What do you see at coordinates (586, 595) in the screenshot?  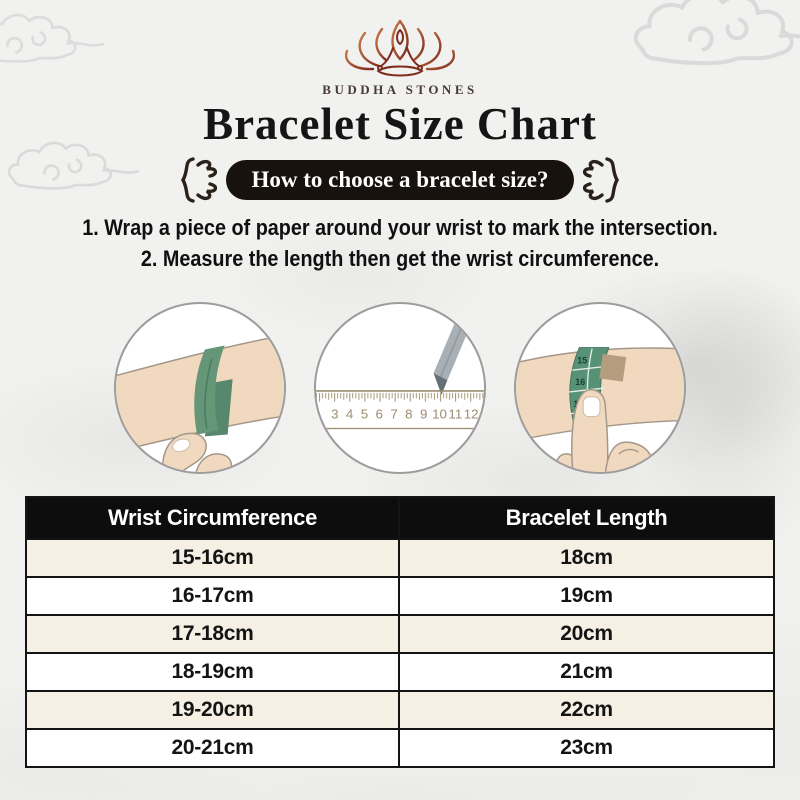 I see `length-value: 19cm` at bounding box center [586, 595].